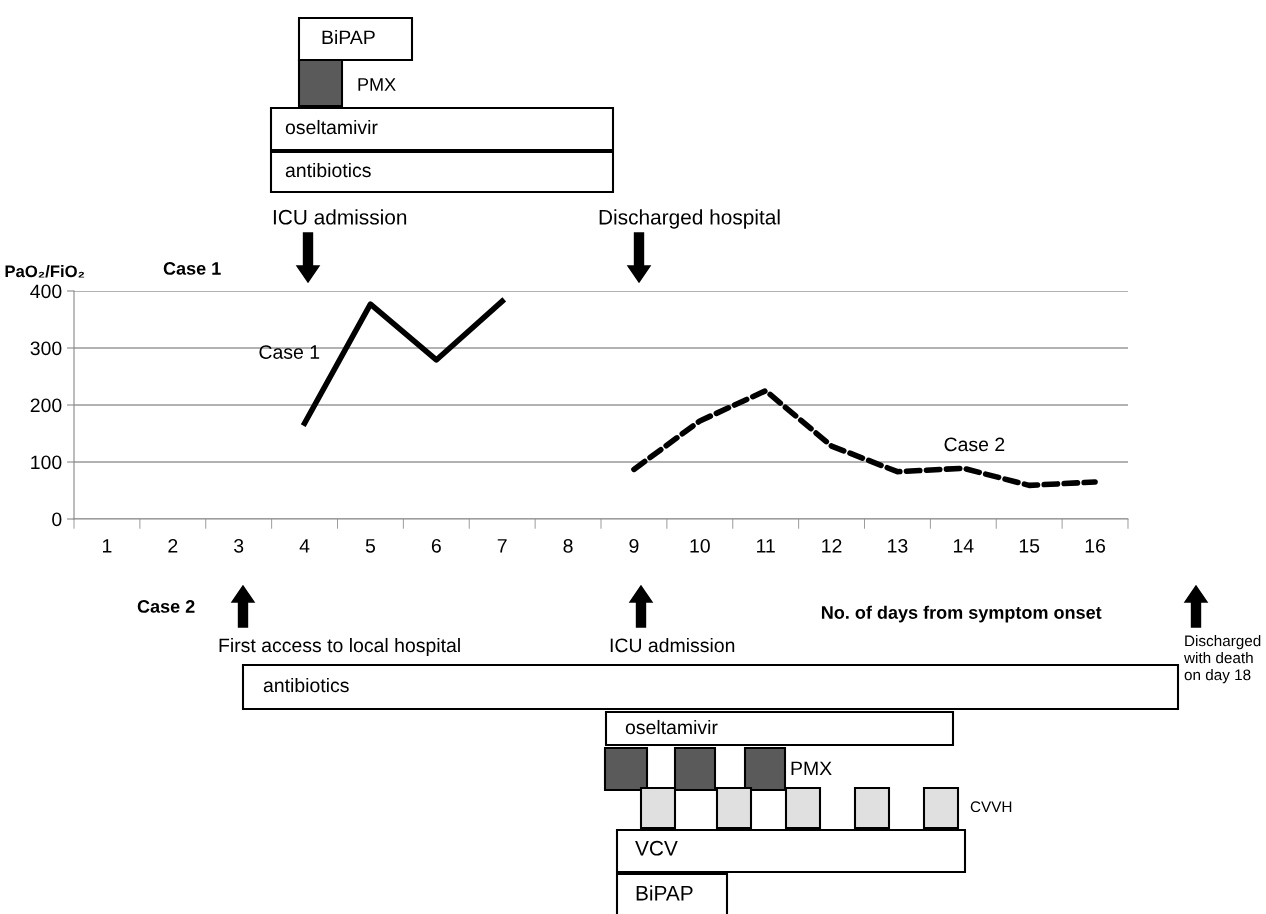 The height and width of the screenshot is (914, 1266). I want to click on text: First access to local hospital, so click(339, 647).